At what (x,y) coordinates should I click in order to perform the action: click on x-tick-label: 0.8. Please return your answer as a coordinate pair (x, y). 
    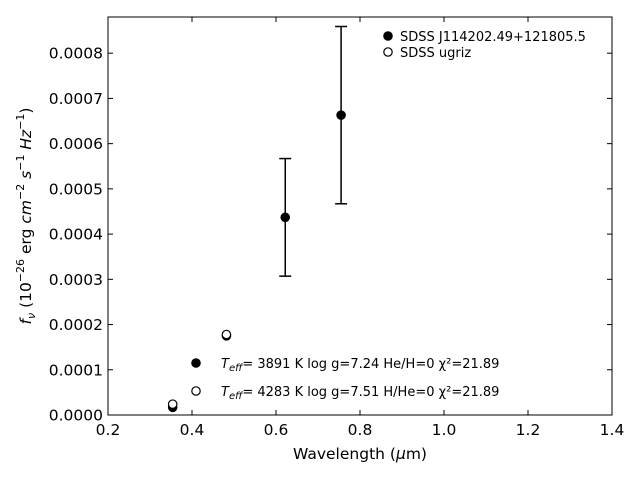
    Looking at the image, I should click on (360, 430).